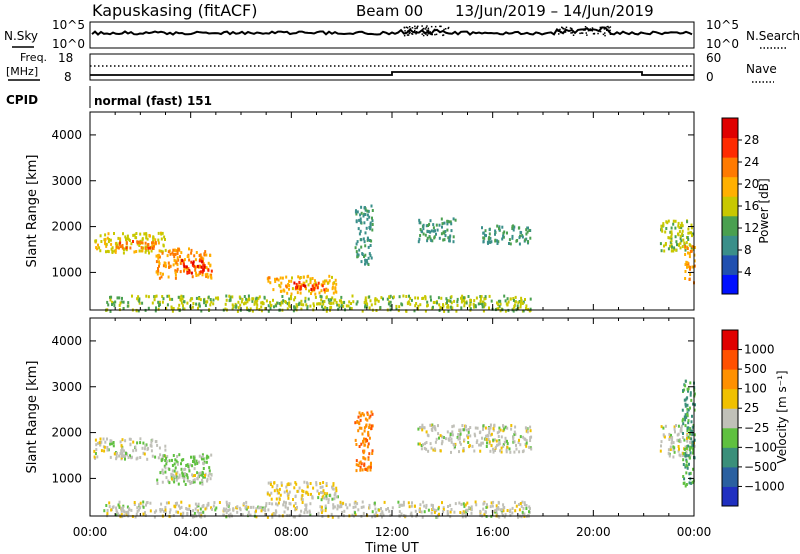 The image size is (800, 554). Describe the element at coordinates (65, 58) in the screenshot. I see `freq-top-tick: 18` at that location.